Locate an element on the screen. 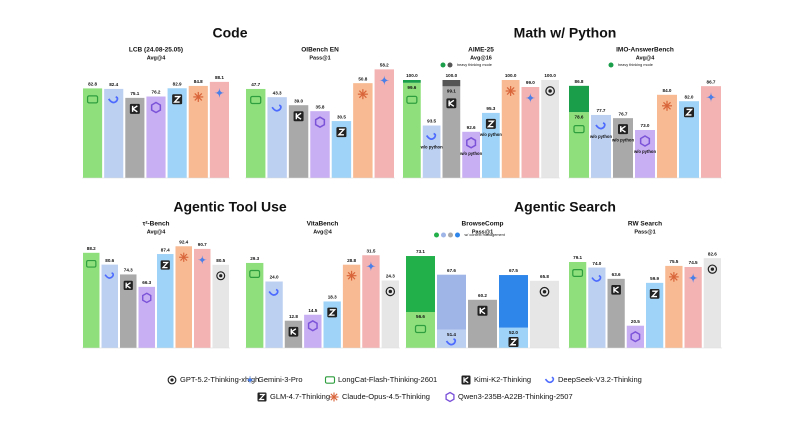 The height and width of the screenshot is (421, 800). value-label: 92.4 is located at coordinates (183, 241).